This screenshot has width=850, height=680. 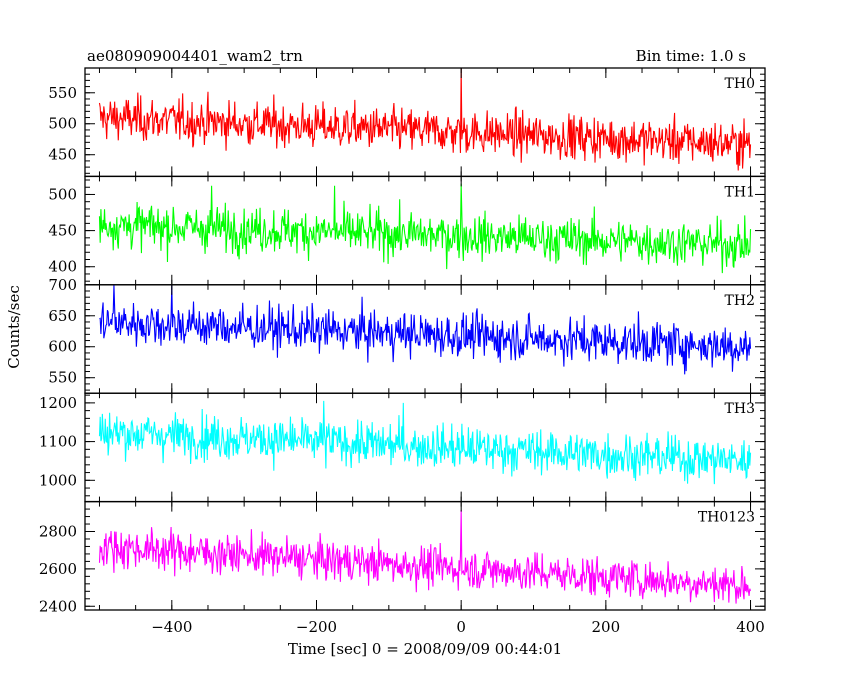 I want to click on x-tick-label: −400, so click(x=171, y=627).